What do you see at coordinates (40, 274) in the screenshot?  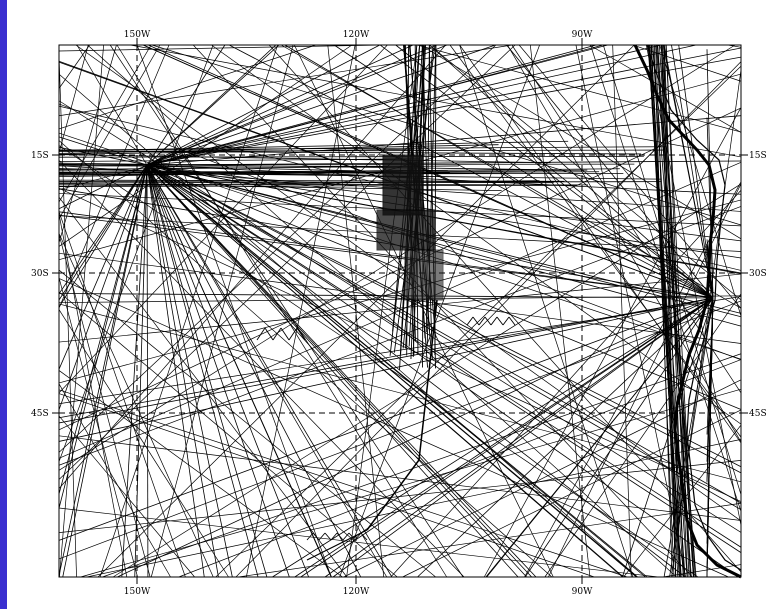 I see `lat-label-left-30s: 30S` at bounding box center [40, 274].